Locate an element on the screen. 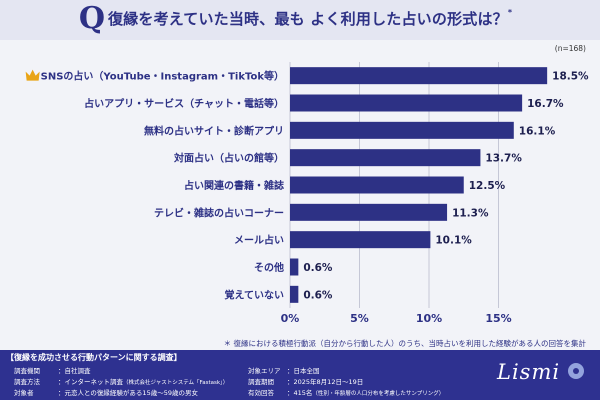  category-label: 占いアプリ・サービス（チャット・電話等） is located at coordinates (184, 103).